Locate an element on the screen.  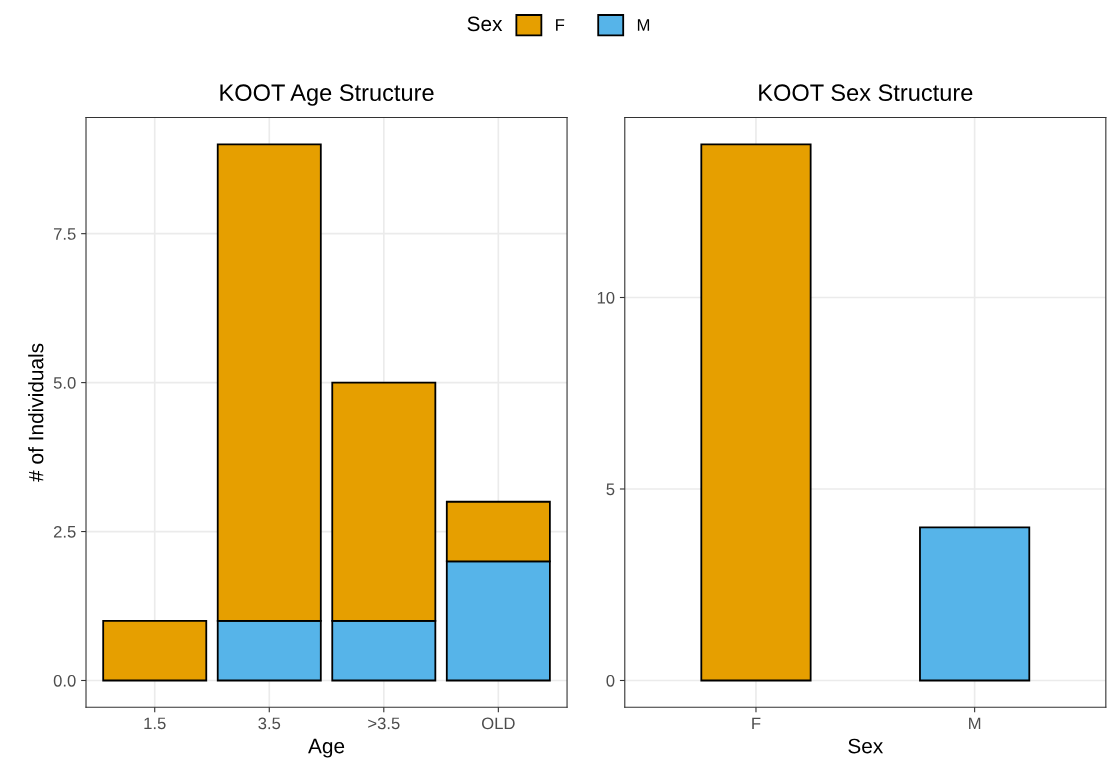
chart-title: KOOT Age Structure is located at coordinates (327, 95).